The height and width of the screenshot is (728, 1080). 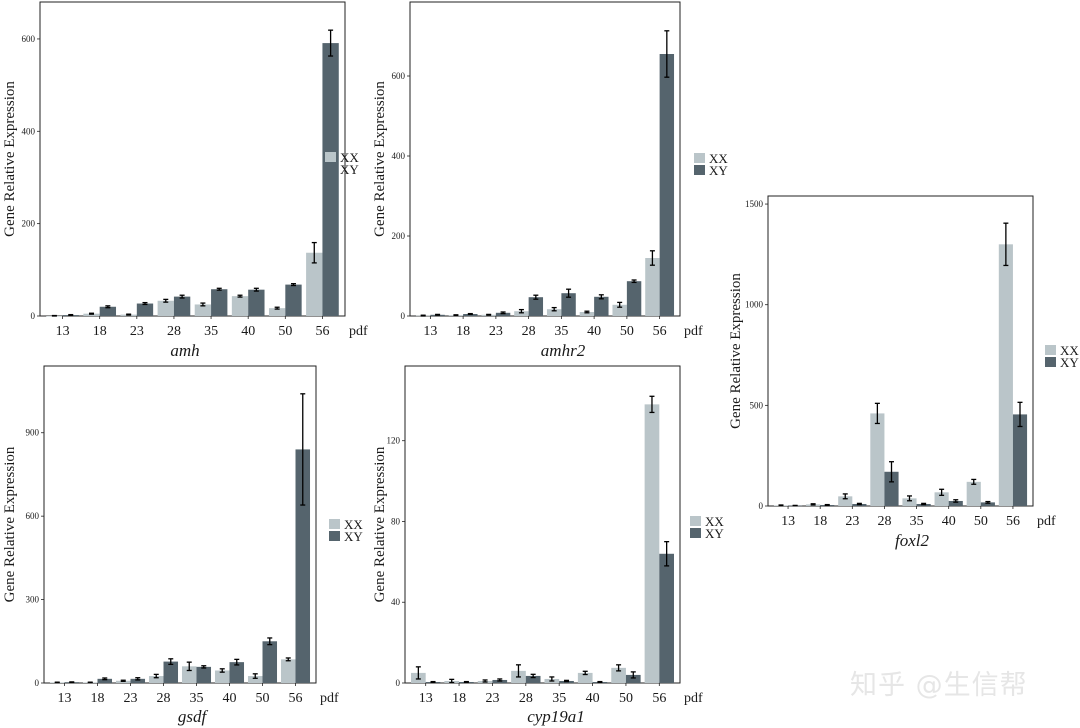 I want to click on y-tick-label: 80, so click(x=396, y=521).